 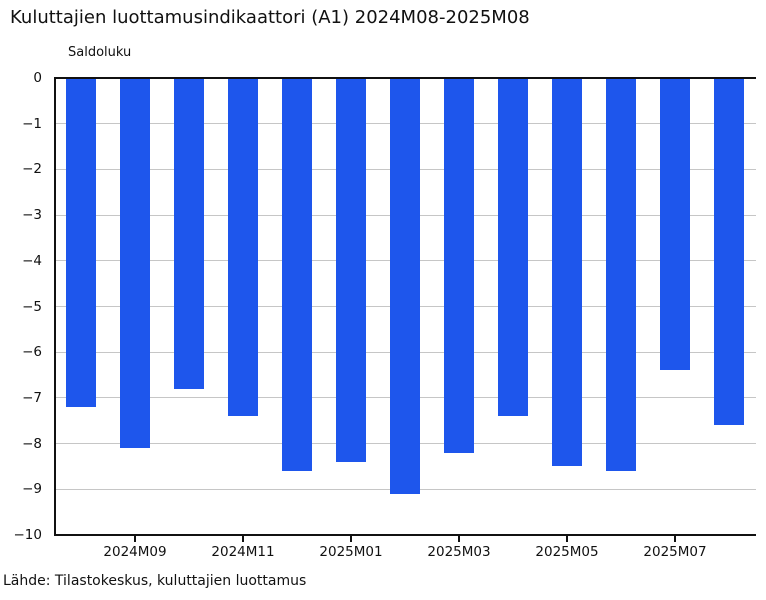 I want to click on zero-baseline, so click(x=405, y=78).